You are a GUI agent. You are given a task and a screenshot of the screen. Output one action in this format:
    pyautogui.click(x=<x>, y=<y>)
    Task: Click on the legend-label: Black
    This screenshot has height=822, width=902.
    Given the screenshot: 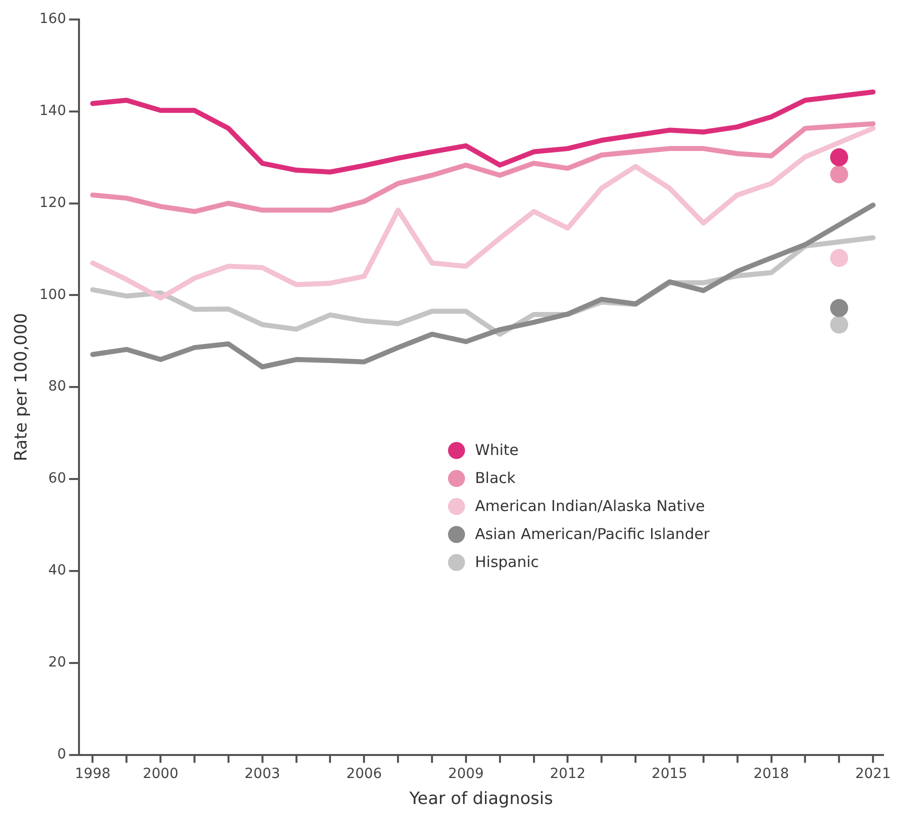 What is the action you would take?
    pyautogui.click(x=495, y=478)
    